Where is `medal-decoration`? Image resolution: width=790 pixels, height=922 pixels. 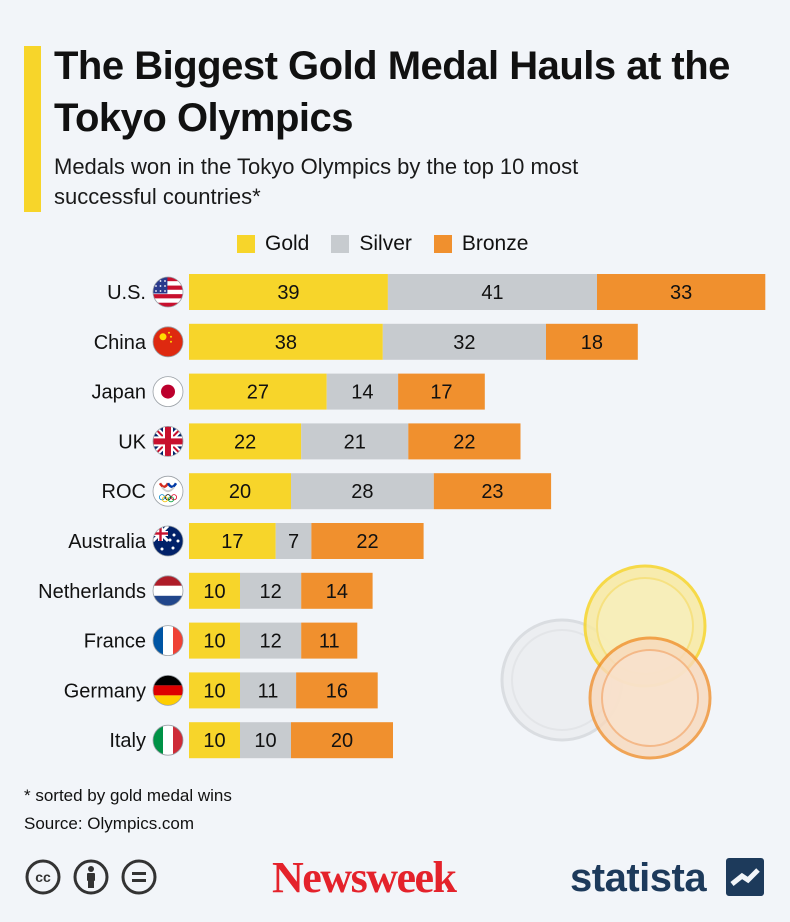
medal-decoration is located at coordinates (606, 662).